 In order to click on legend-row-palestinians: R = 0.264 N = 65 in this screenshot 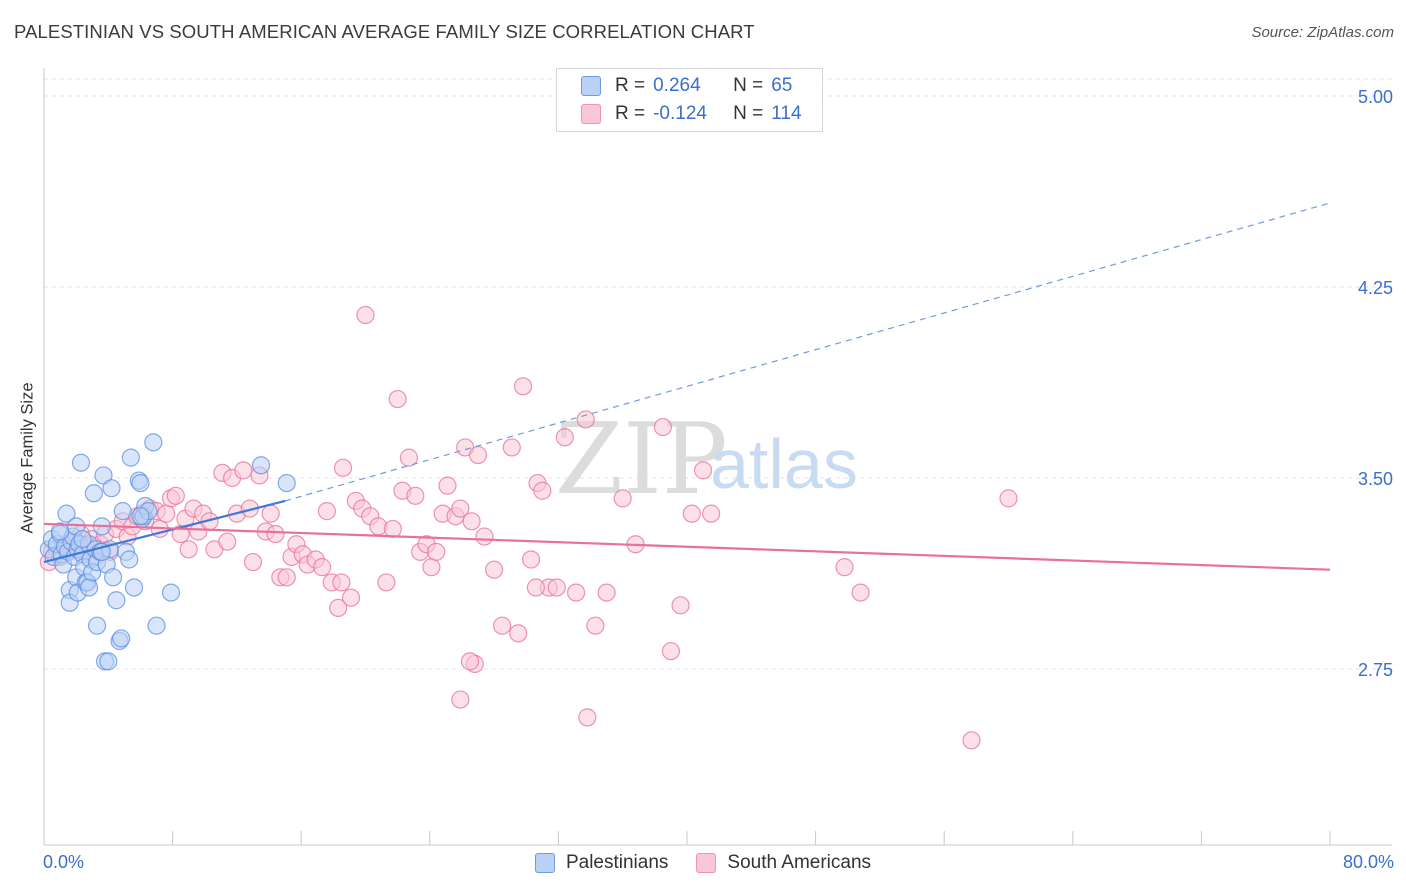, I will do `click(686, 86)`.